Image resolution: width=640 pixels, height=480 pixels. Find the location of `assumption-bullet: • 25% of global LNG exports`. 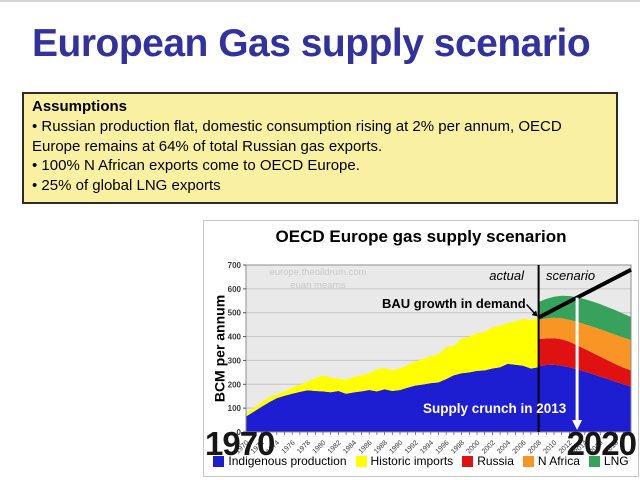

assumption-bullet: • 25% of global LNG exports is located at coordinates (126, 186).